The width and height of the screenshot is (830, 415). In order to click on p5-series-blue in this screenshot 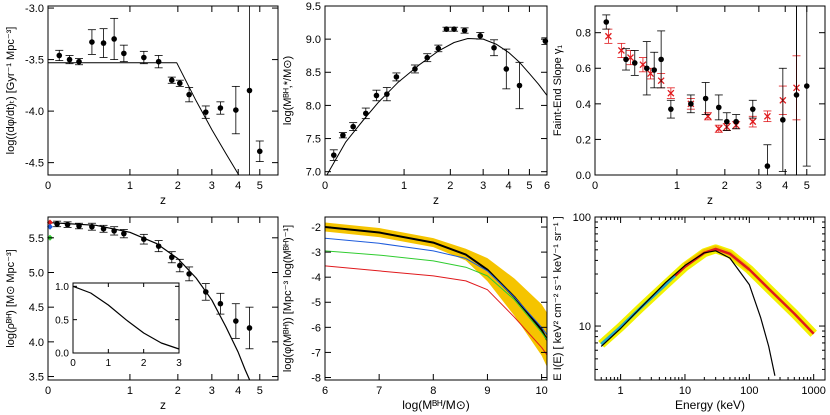, I will do `click(436, 286)`.